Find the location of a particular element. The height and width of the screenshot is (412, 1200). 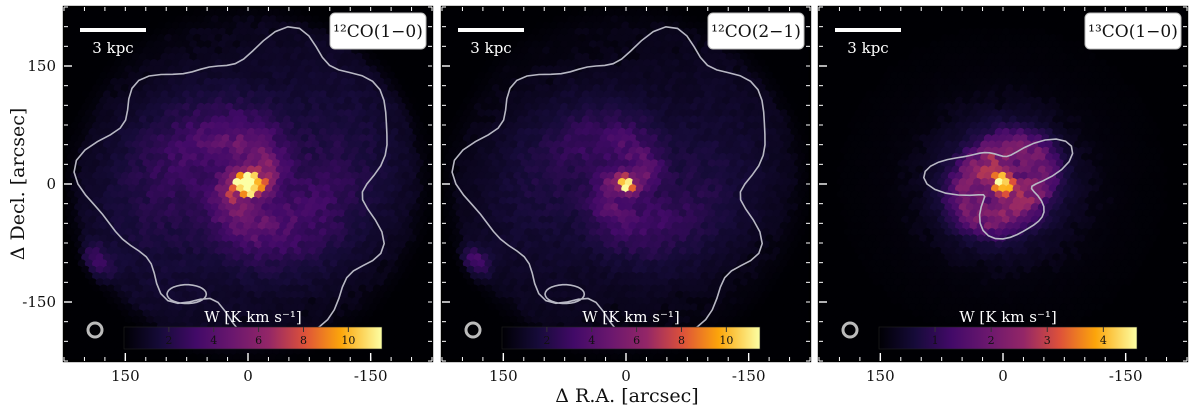

x-axis-label: Δ R.A. [arcsec] is located at coordinates (626, 396).